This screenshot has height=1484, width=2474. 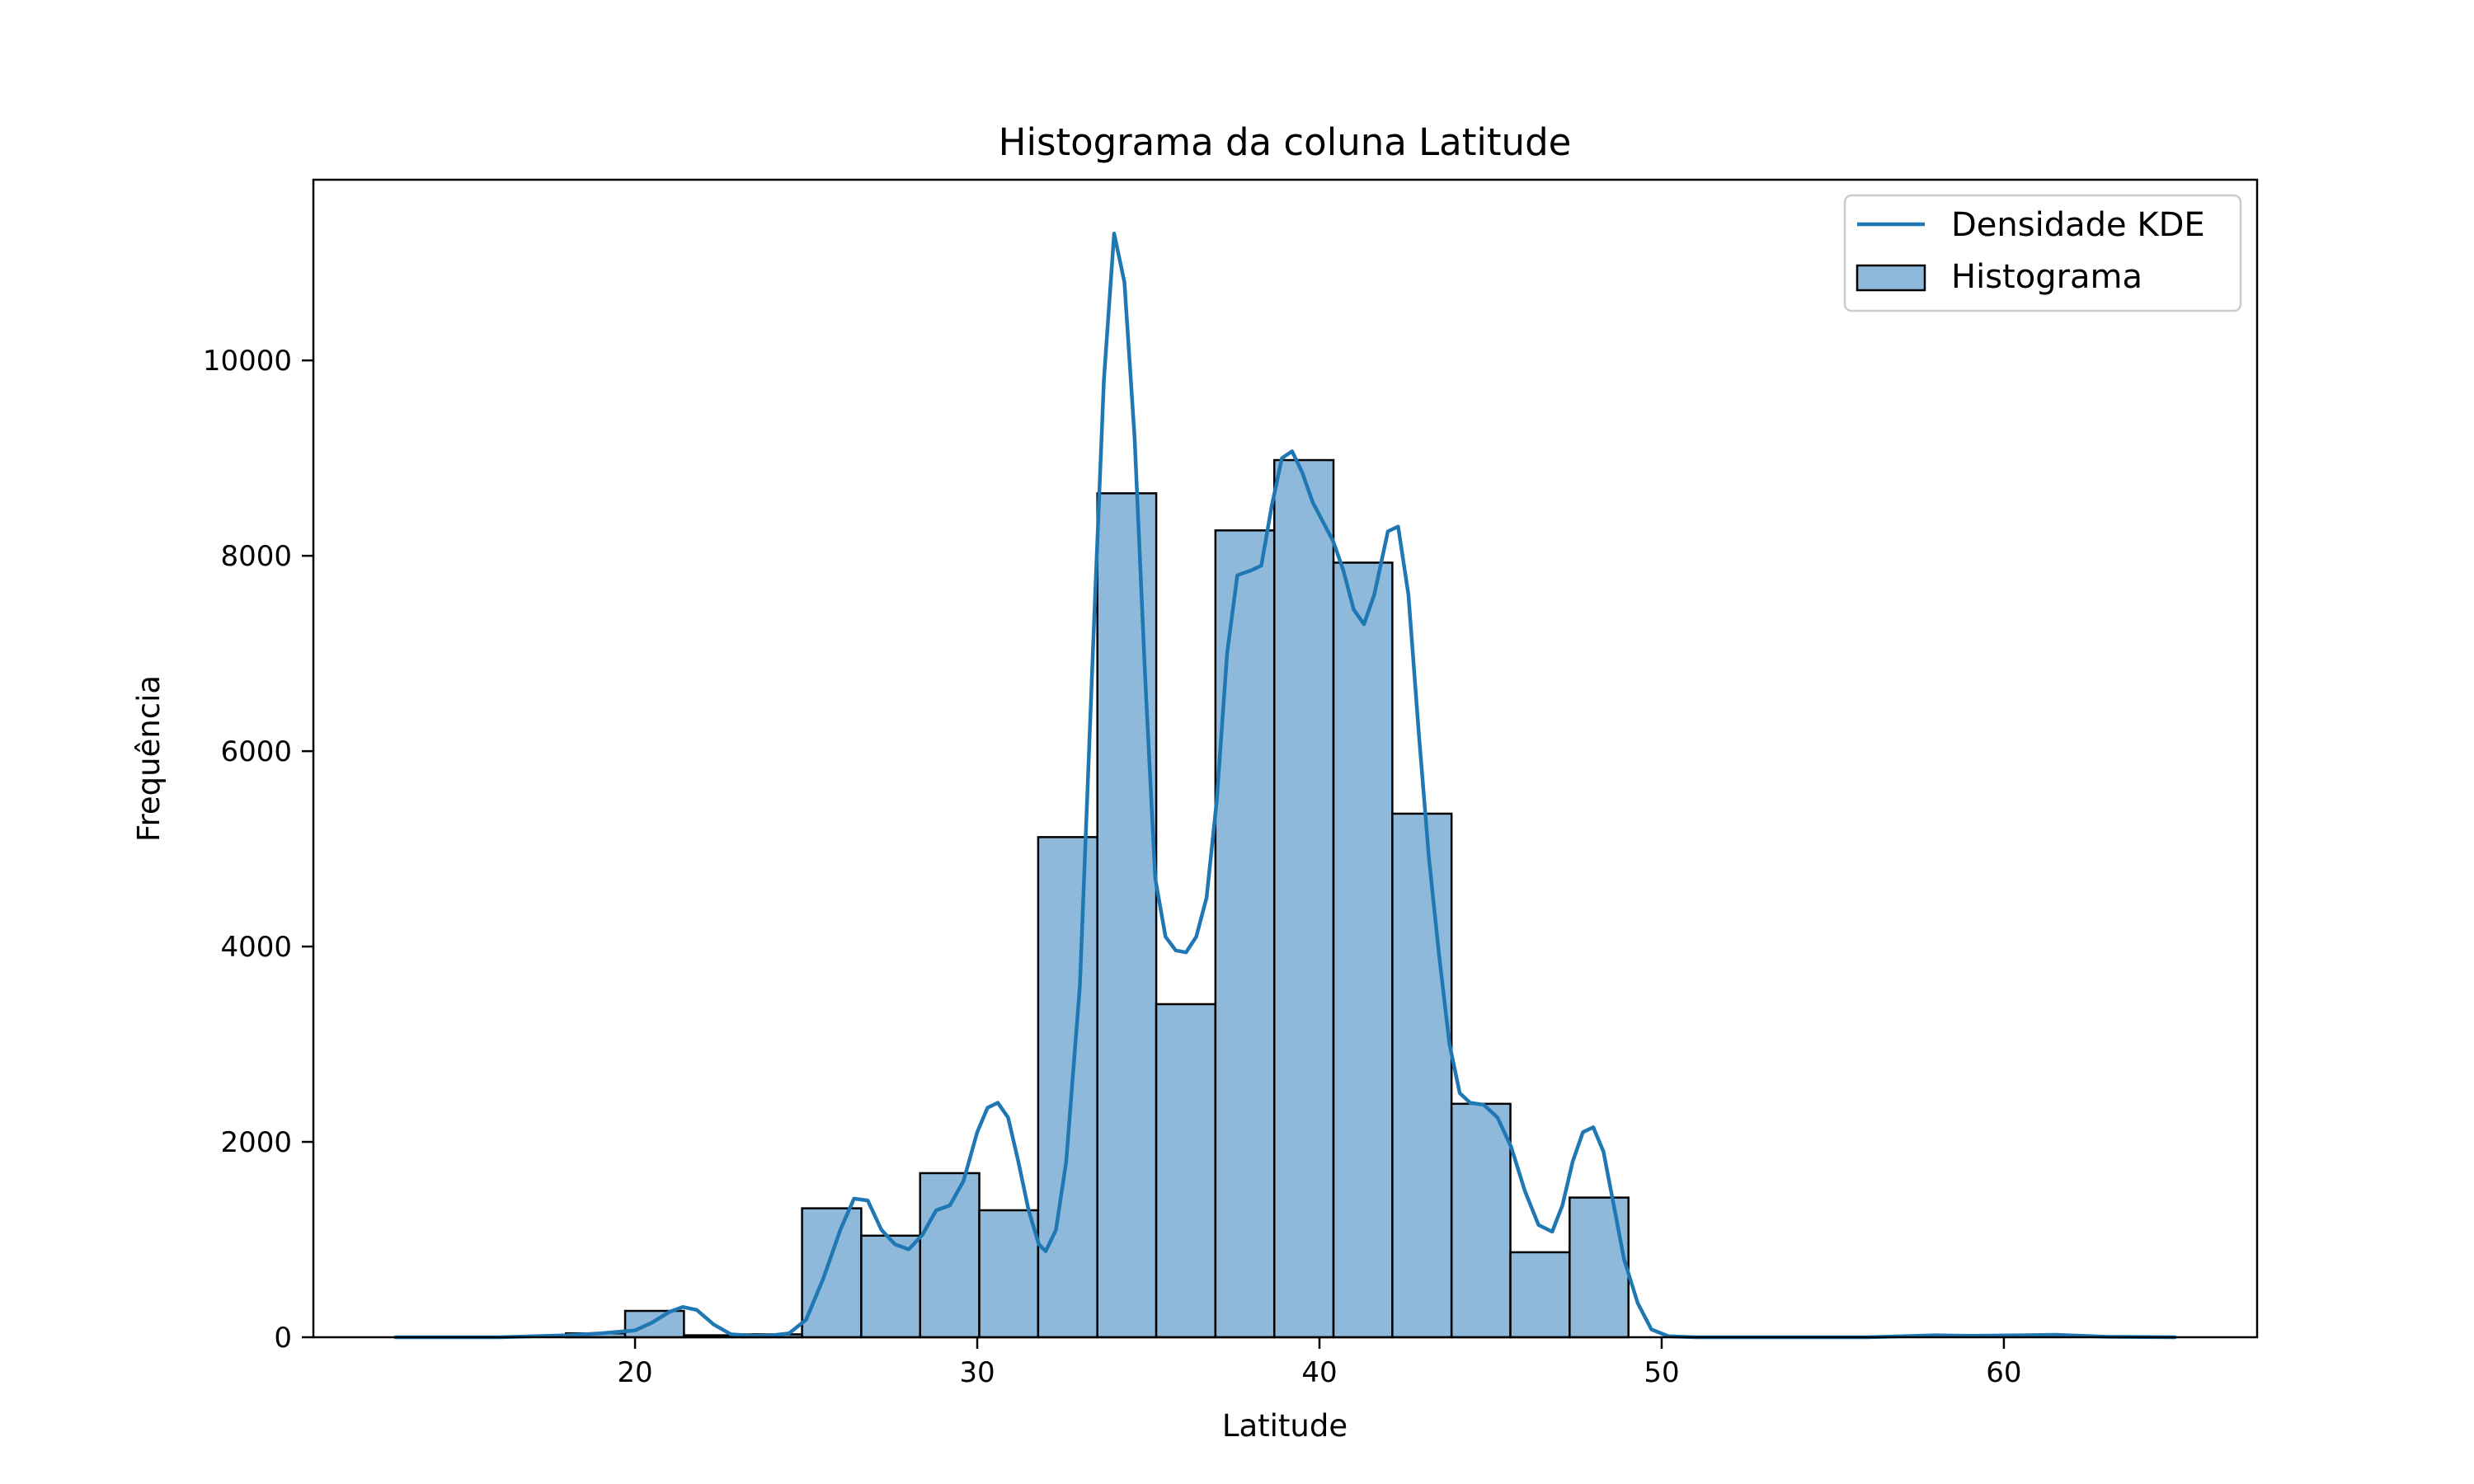 I want to click on legend: Densidade KDE Histograma, so click(x=2042, y=253).